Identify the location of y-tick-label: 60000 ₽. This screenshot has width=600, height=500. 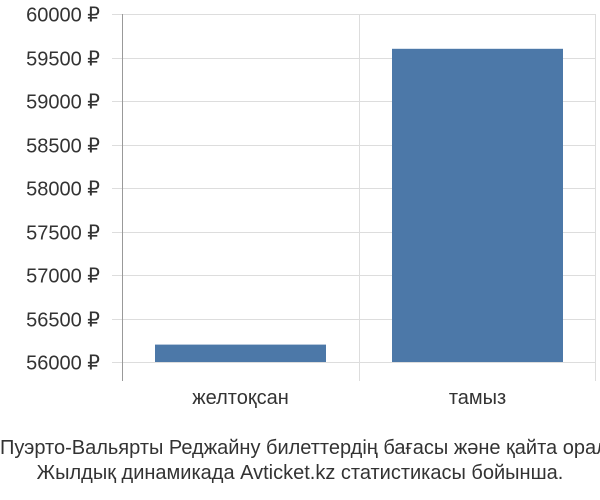
(63, 16).